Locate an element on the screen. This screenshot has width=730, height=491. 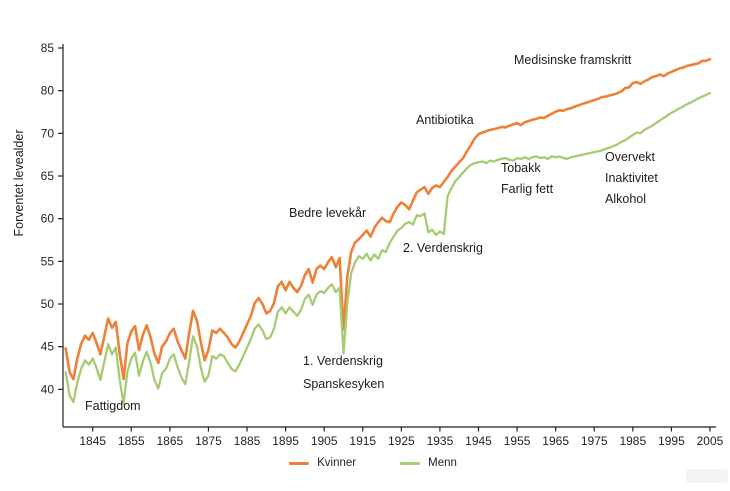
y-tick-label: 80 is located at coordinates (48, 91).